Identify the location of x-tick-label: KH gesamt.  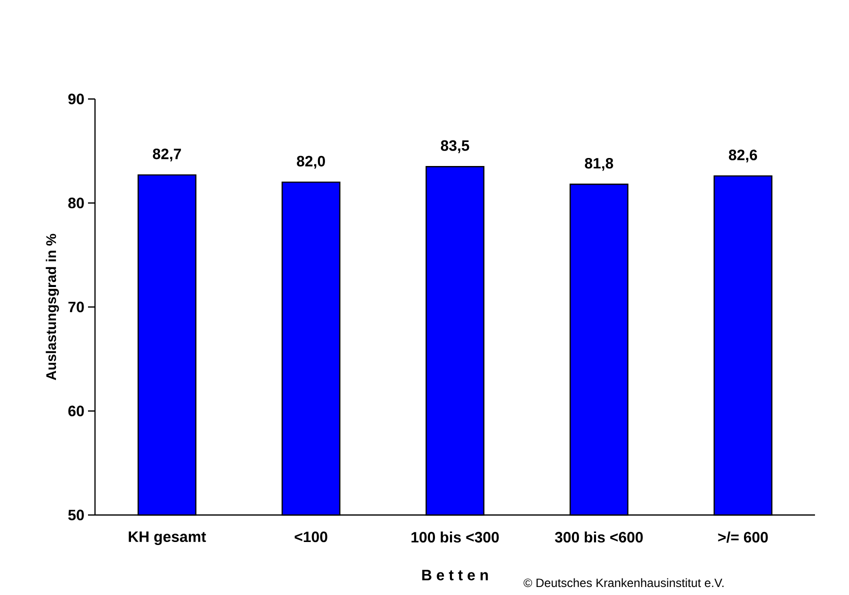
(167, 539).